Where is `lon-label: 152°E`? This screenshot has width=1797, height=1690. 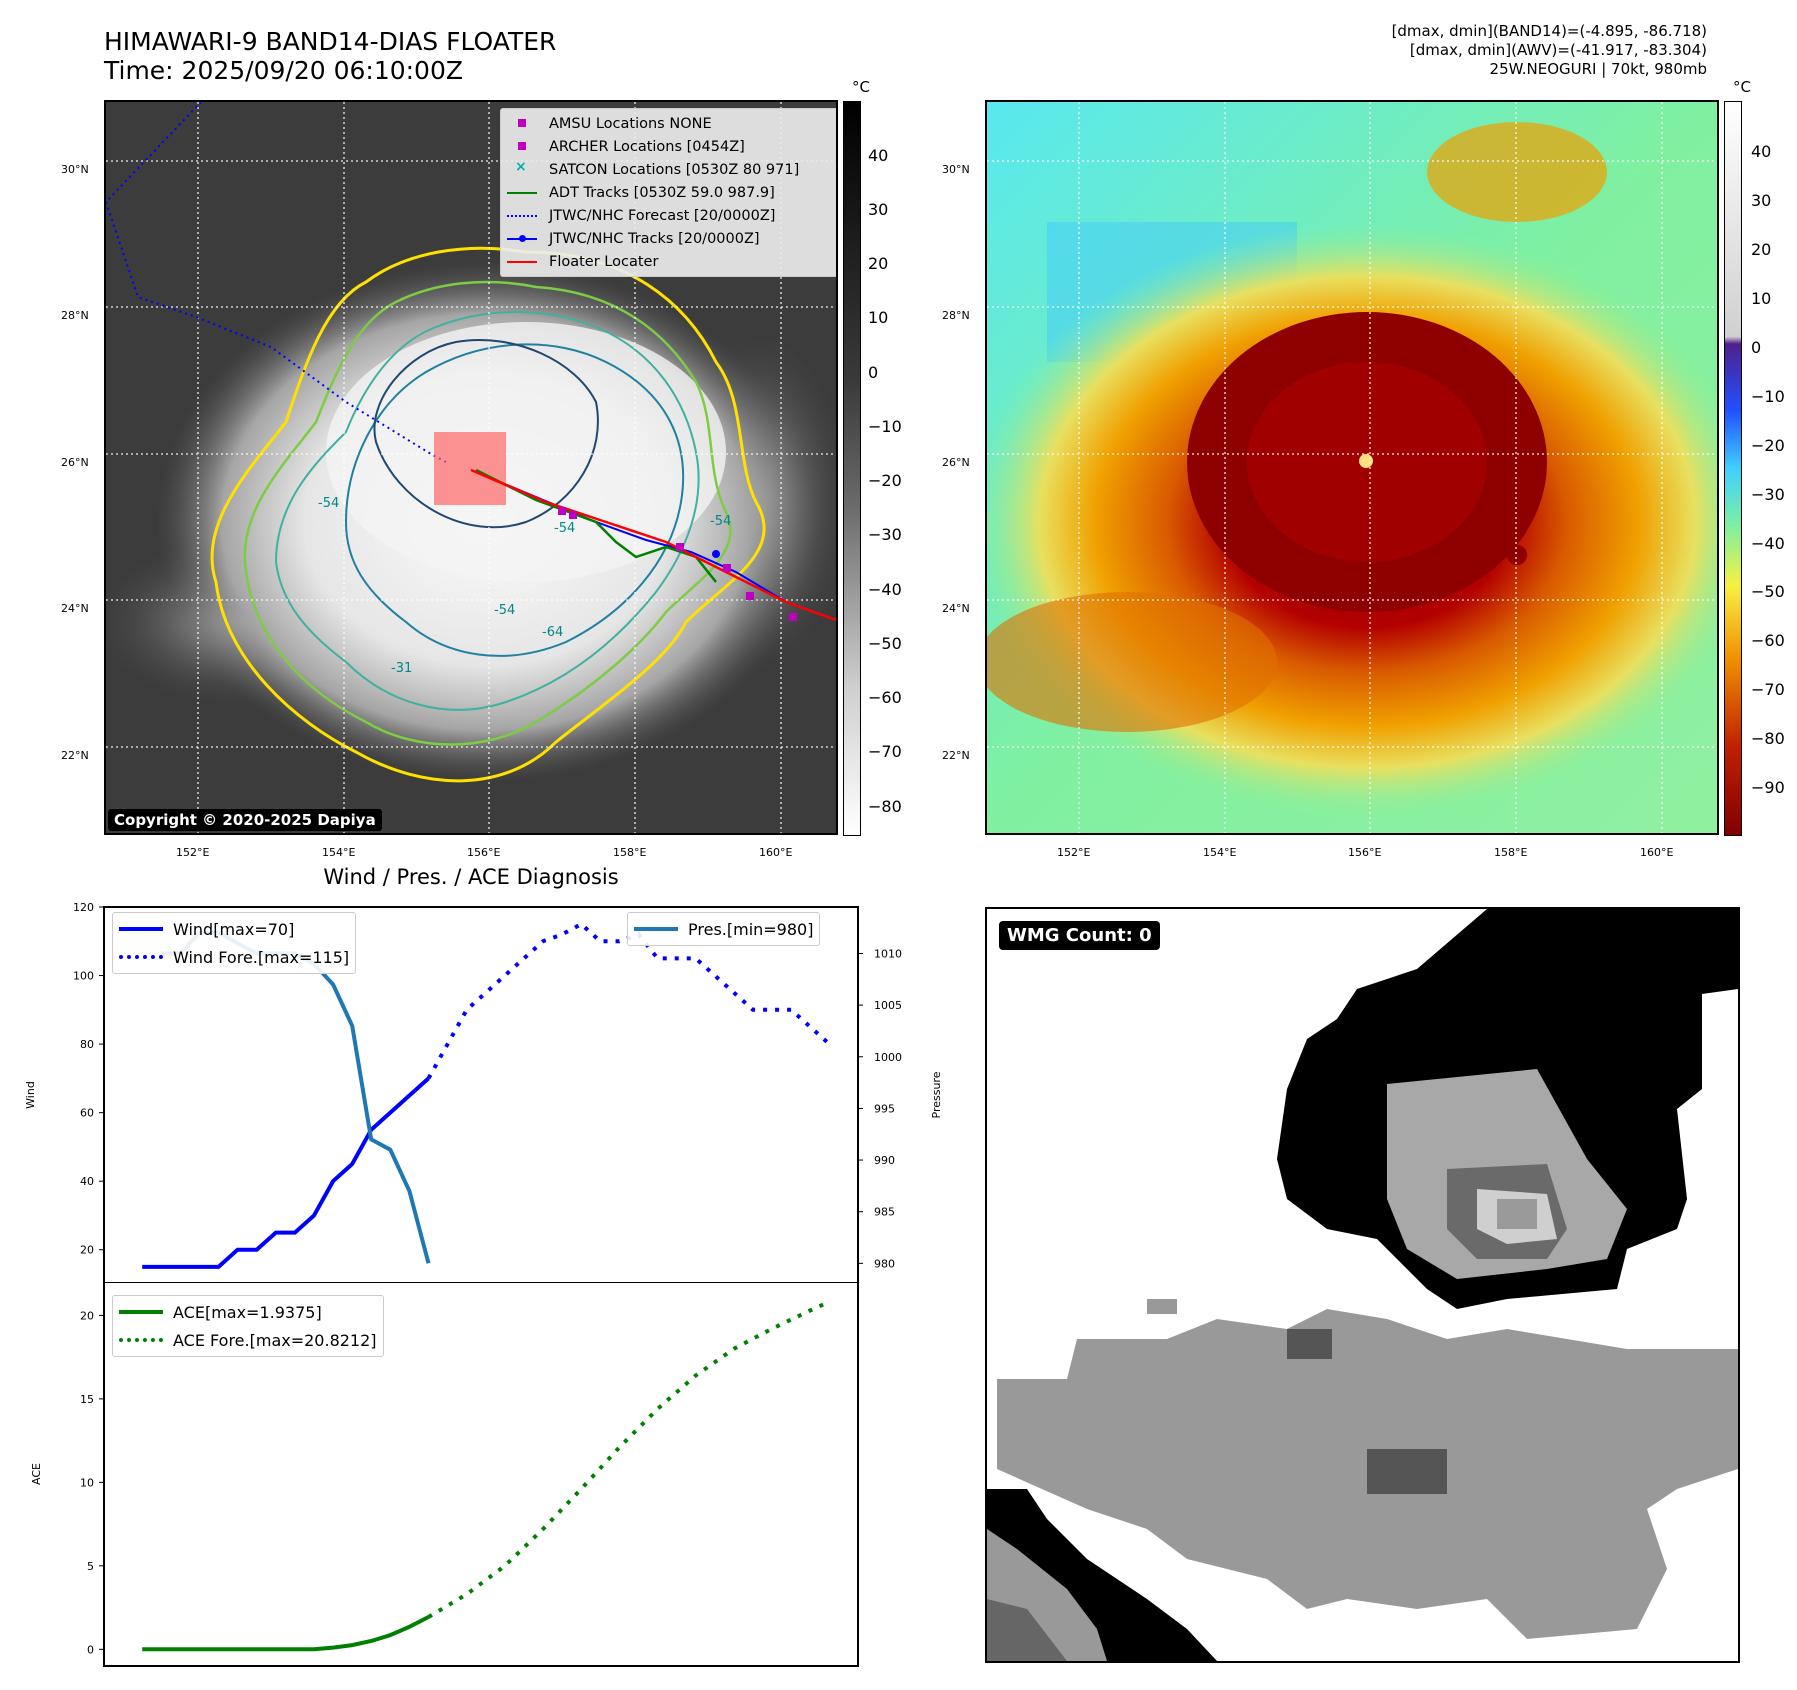 lon-label: 152°E is located at coordinates (1074, 852).